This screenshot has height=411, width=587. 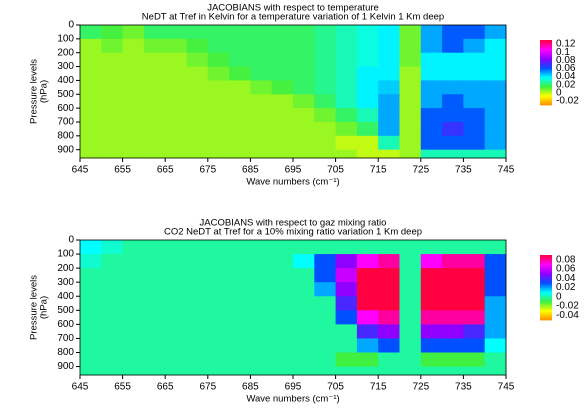 What do you see at coordinates (65, 80) in the screenshot?
I see `y-tick-label: 400` at bounding box center [65, 80].